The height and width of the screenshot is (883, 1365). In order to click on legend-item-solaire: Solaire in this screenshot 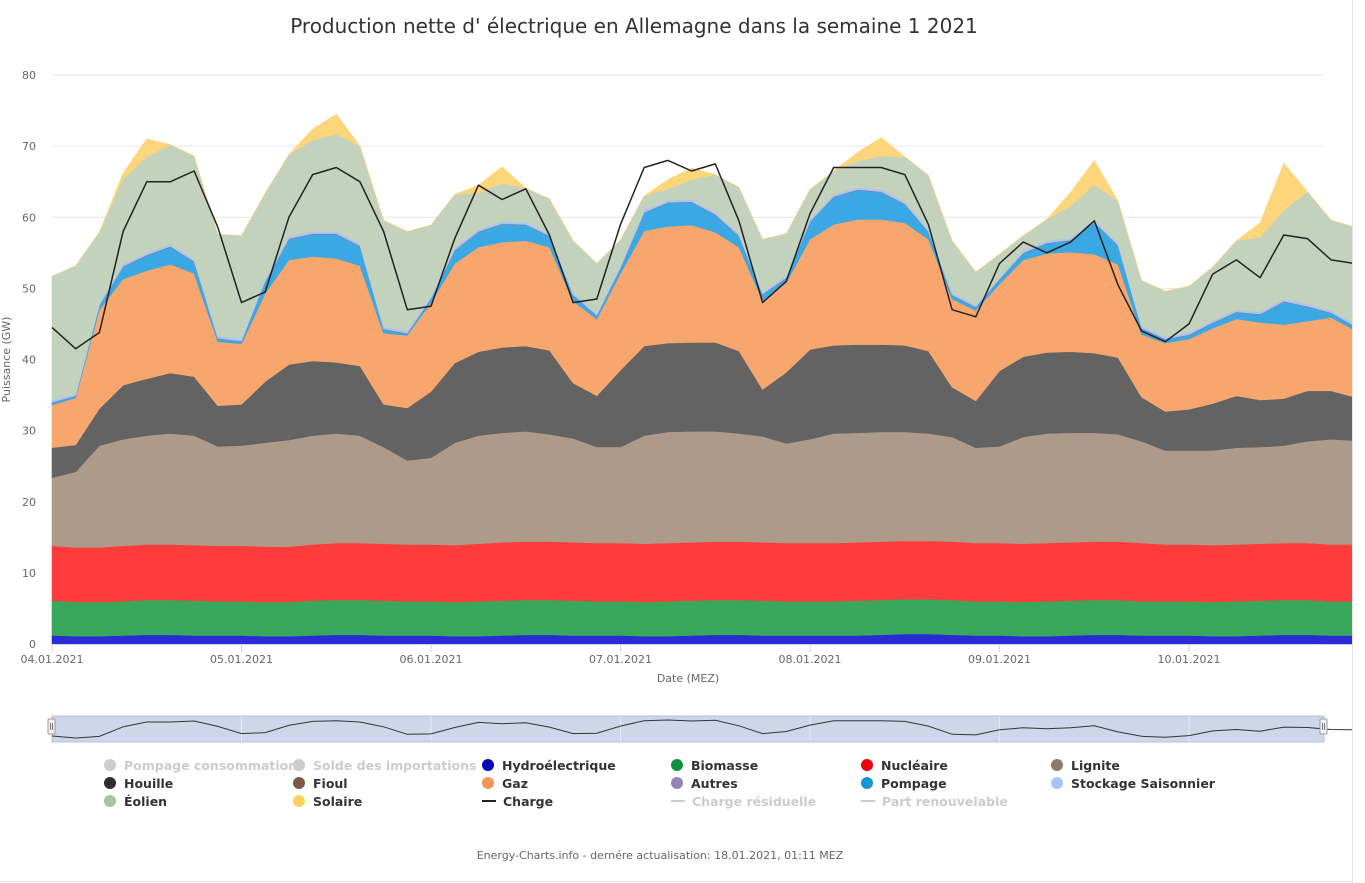, I will do `click(327, 801)`.